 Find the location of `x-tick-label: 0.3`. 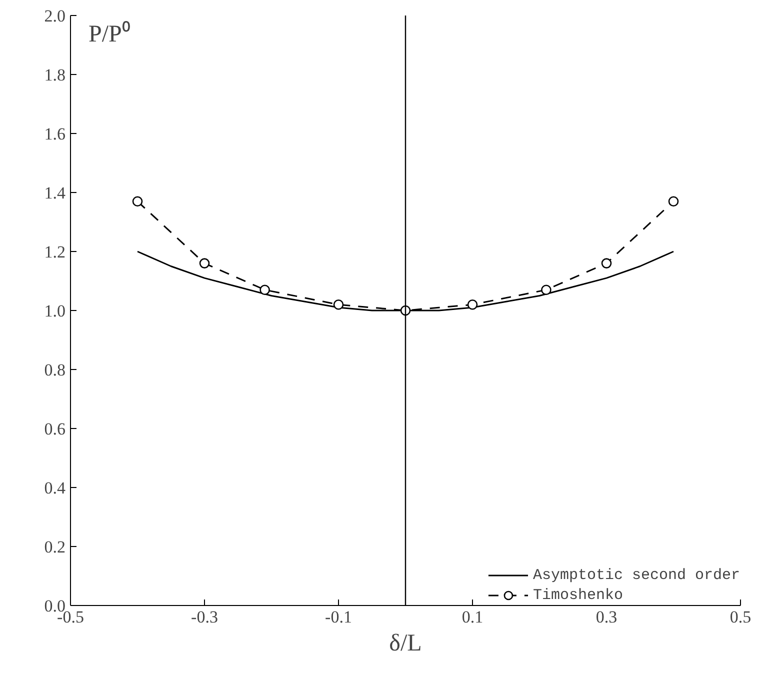

x-tick-label: 0.3 is located at coordinates (607, 617).